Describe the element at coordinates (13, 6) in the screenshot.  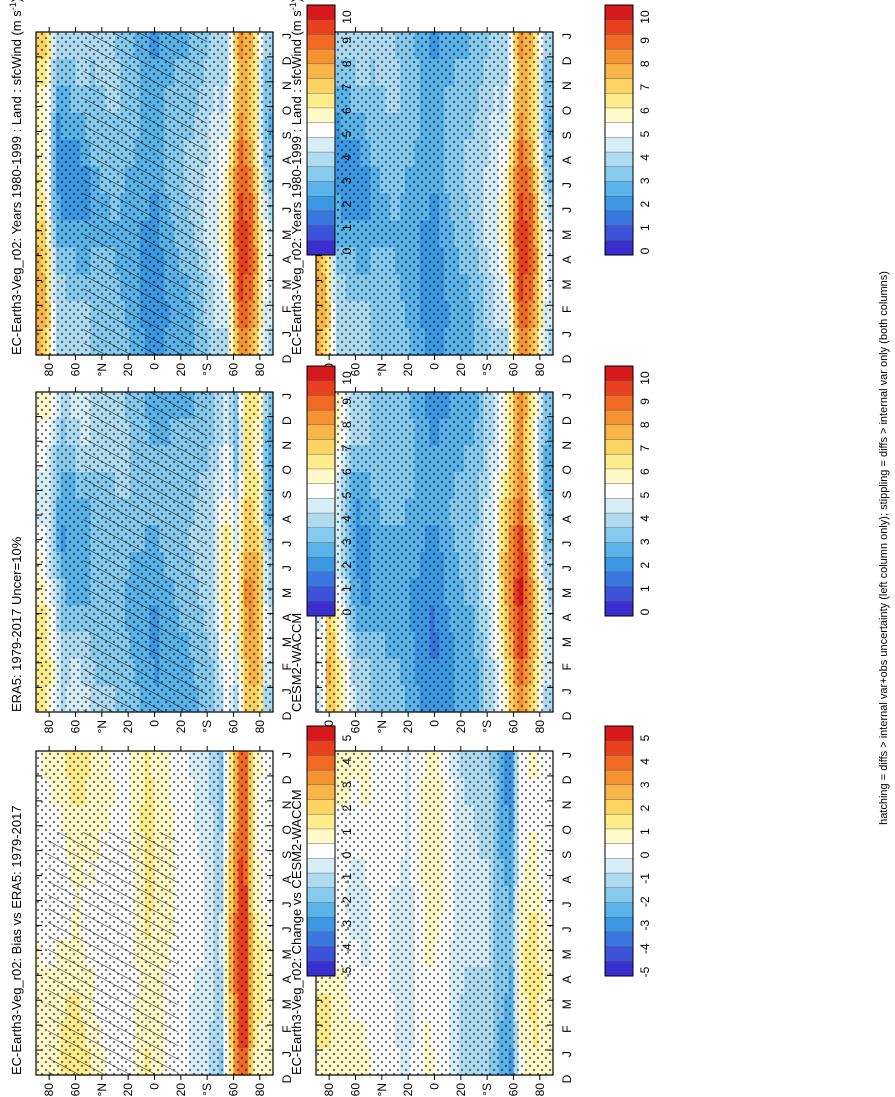
I see `title-superscript: -1` at that location.